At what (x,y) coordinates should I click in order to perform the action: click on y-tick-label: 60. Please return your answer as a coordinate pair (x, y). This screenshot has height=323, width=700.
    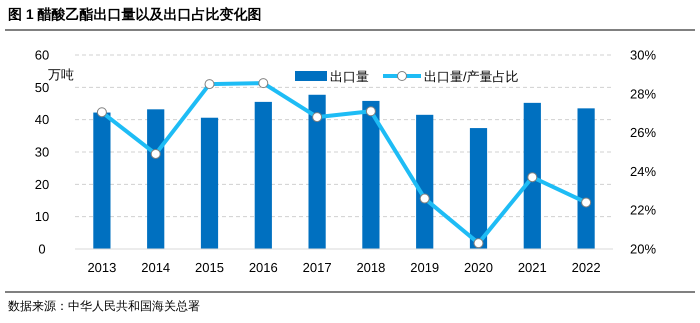
    Looking at the image, I should click on (42, 55).